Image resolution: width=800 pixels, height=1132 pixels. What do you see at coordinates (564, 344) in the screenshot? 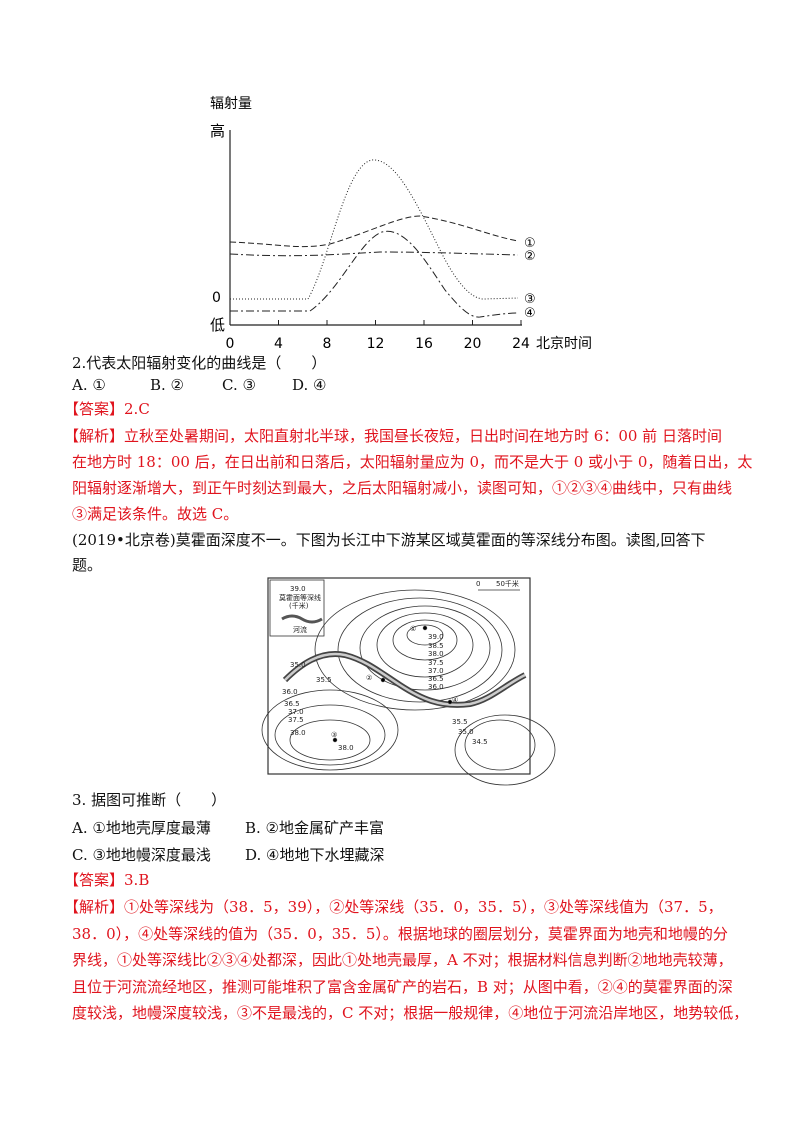
I see `x-axis-label: 北京时间` at bounding box center [564, 344].